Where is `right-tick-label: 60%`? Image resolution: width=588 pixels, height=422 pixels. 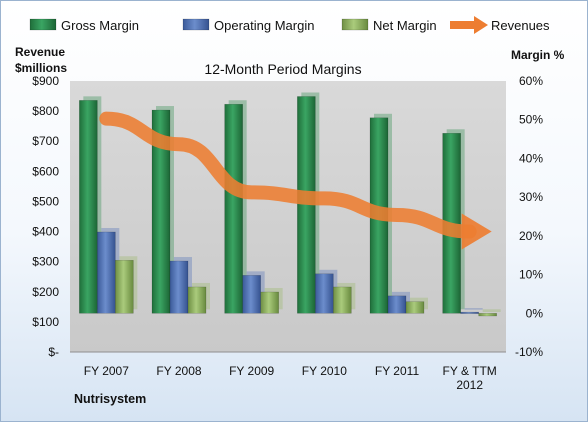 right-tick-label: 60% is located at coordinates (531, 81).